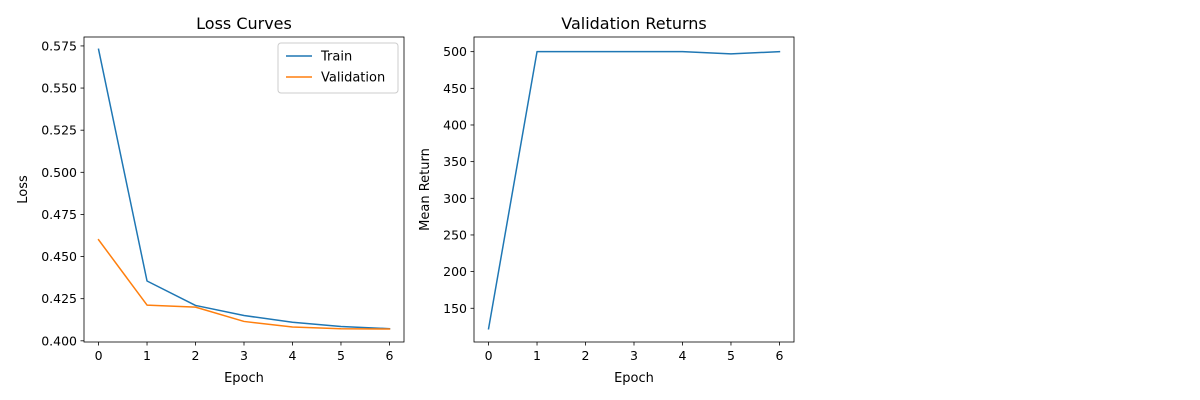  I want to click on y-tick-label: 300, so click(455, 198).